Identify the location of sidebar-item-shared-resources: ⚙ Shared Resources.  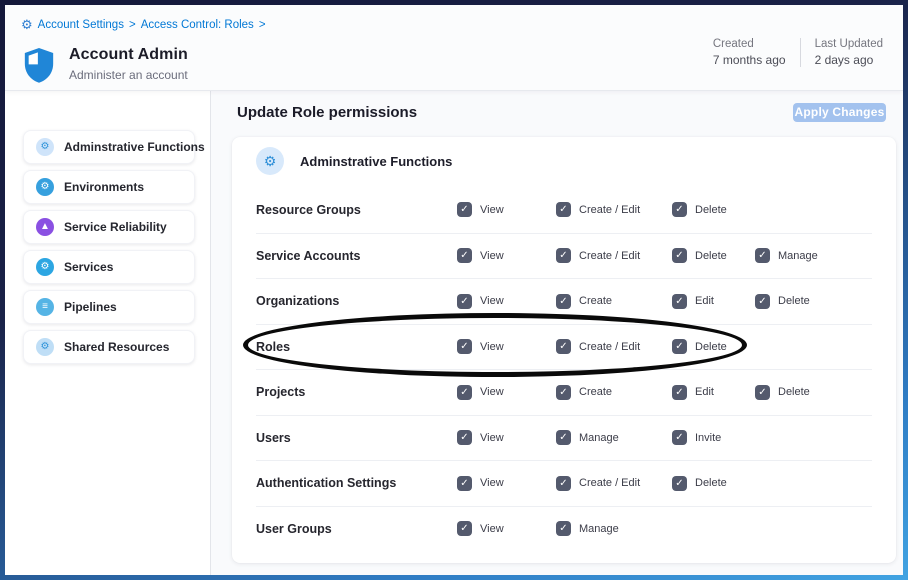
(109, 347).